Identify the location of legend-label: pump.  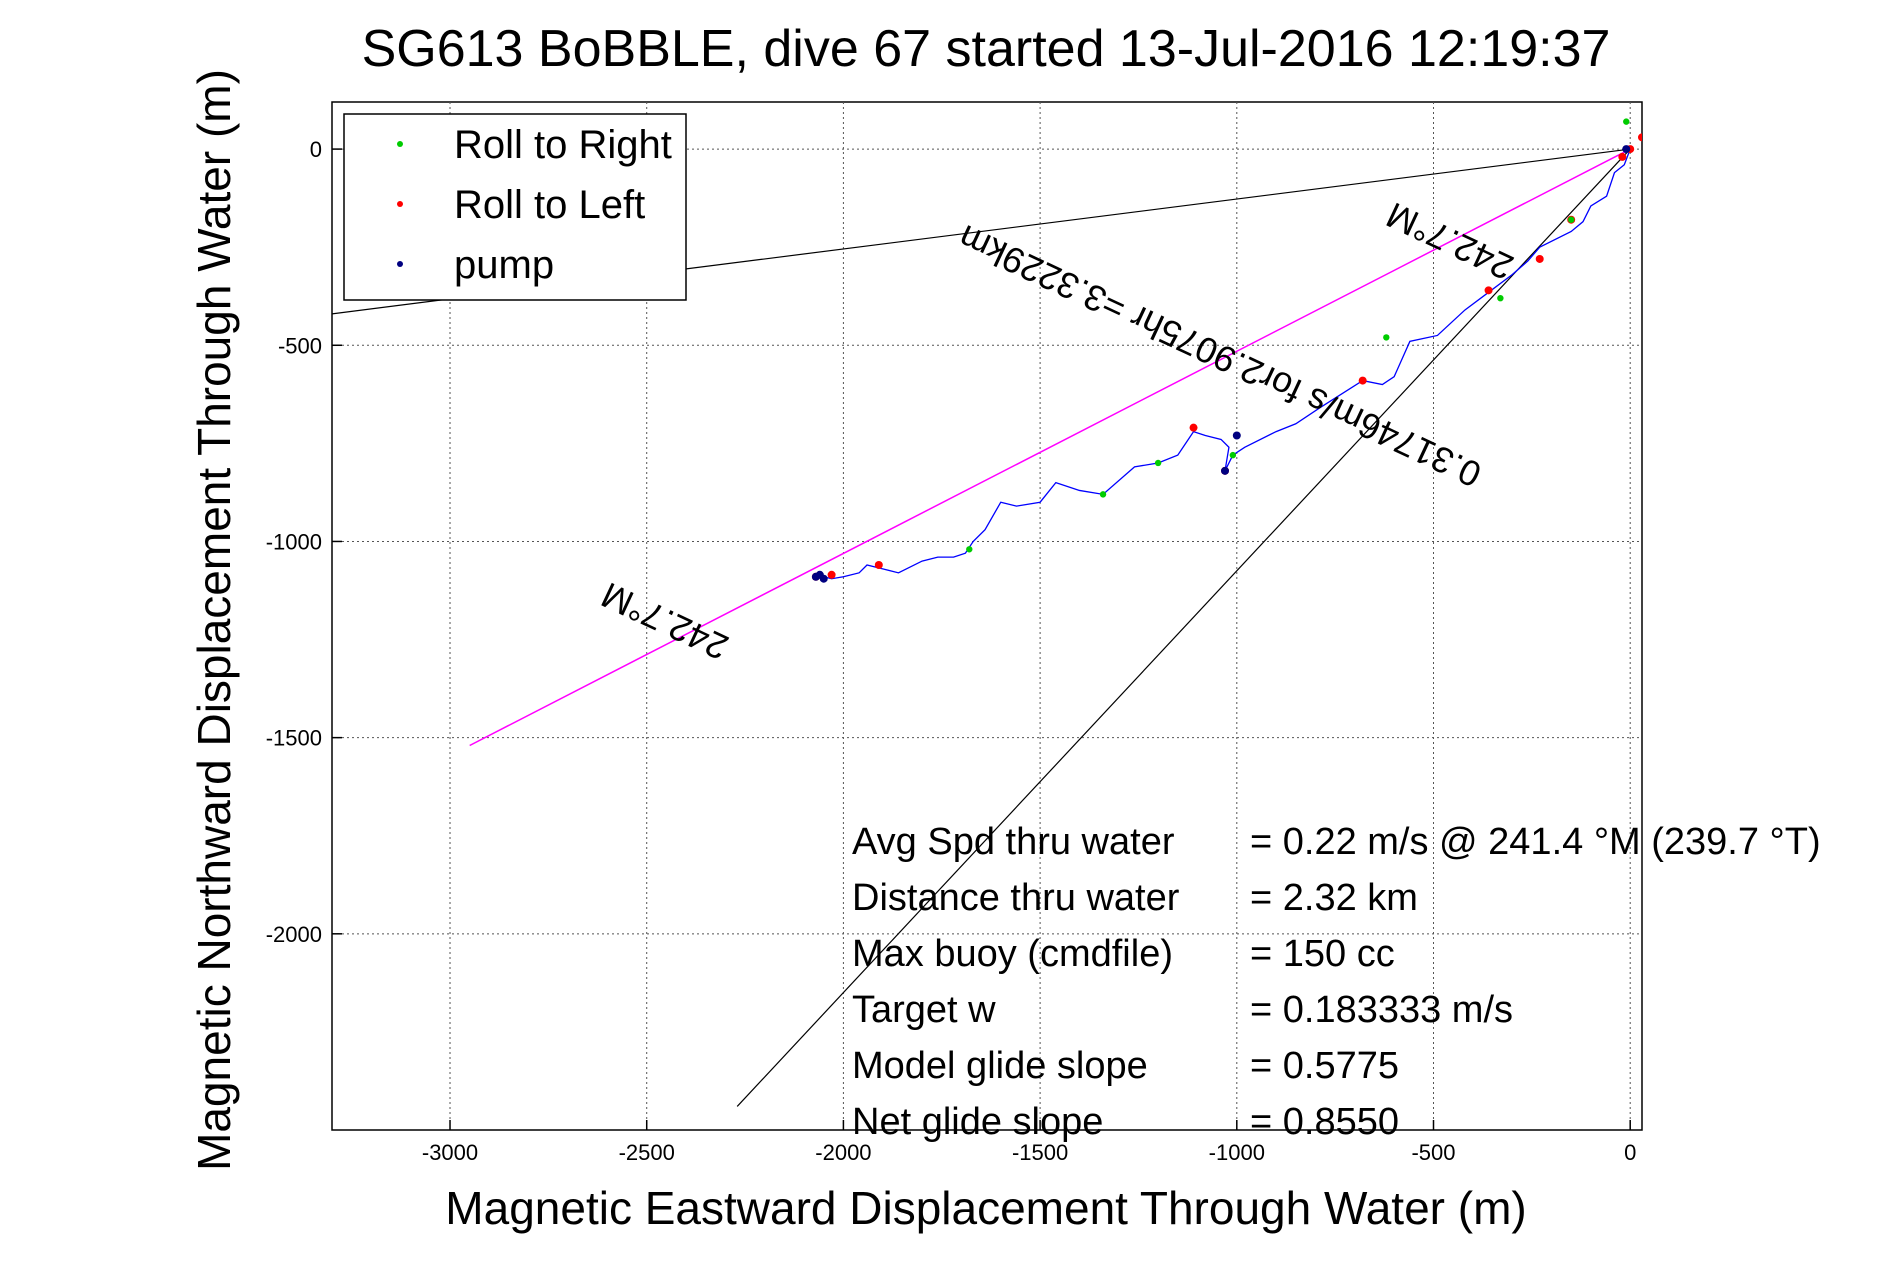
(504, 265).